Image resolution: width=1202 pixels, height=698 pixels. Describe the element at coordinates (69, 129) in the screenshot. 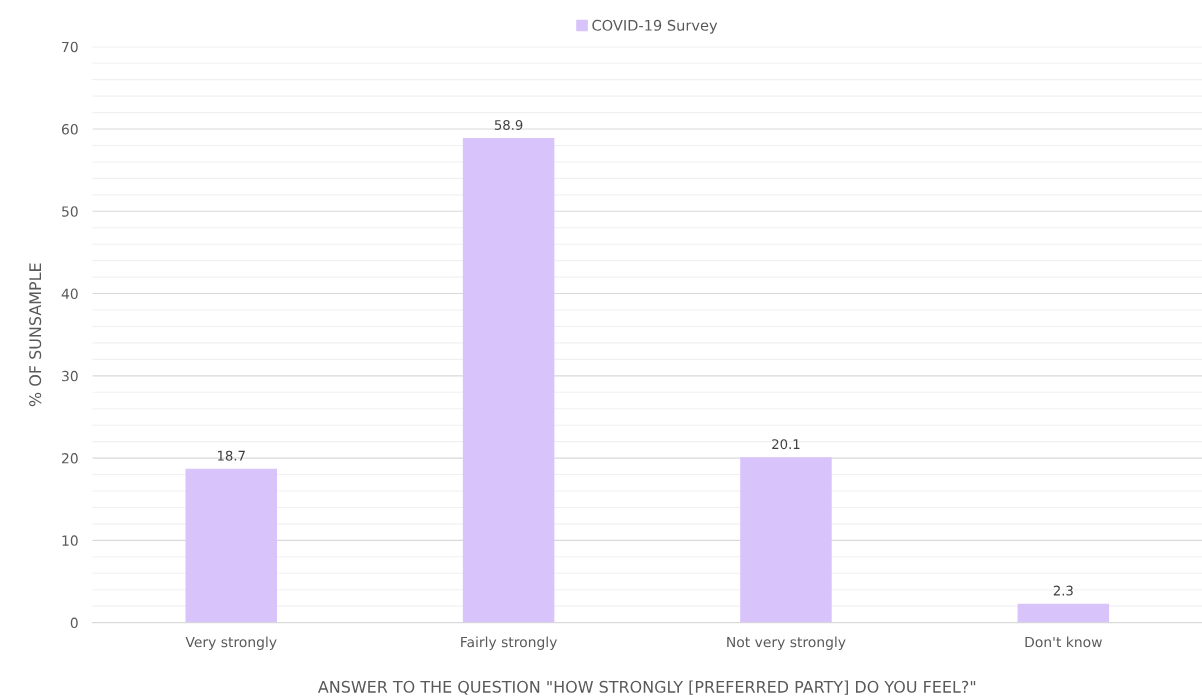

I see `y-tick-label: 60` at that location.